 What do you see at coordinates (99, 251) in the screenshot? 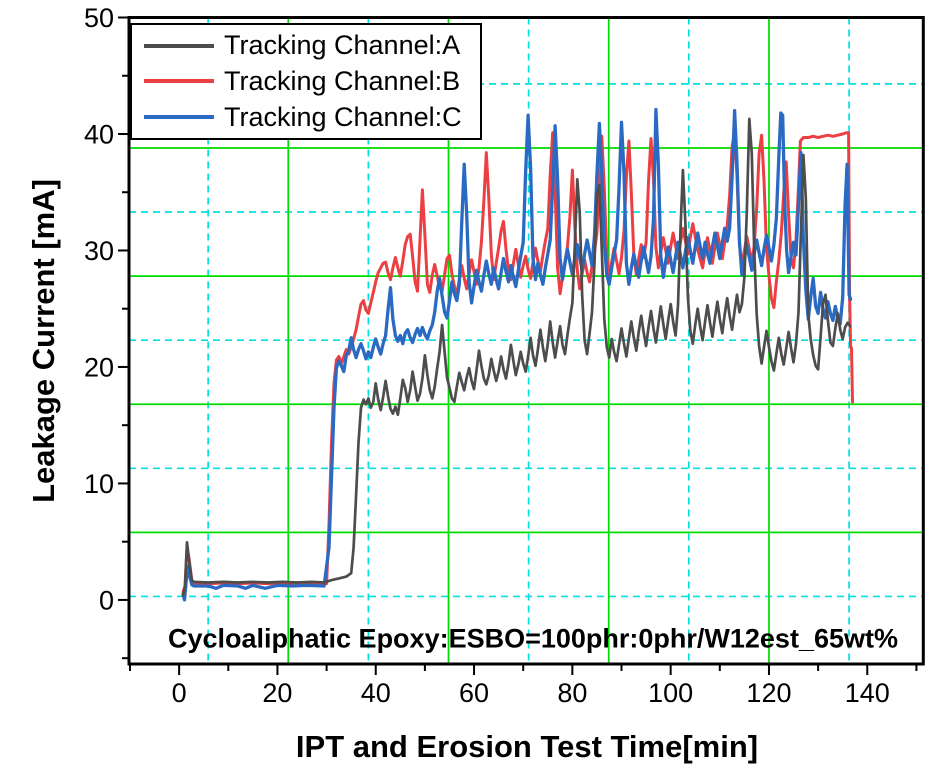
I see `y-tick-label: 30` at bounding box center [99, 251].